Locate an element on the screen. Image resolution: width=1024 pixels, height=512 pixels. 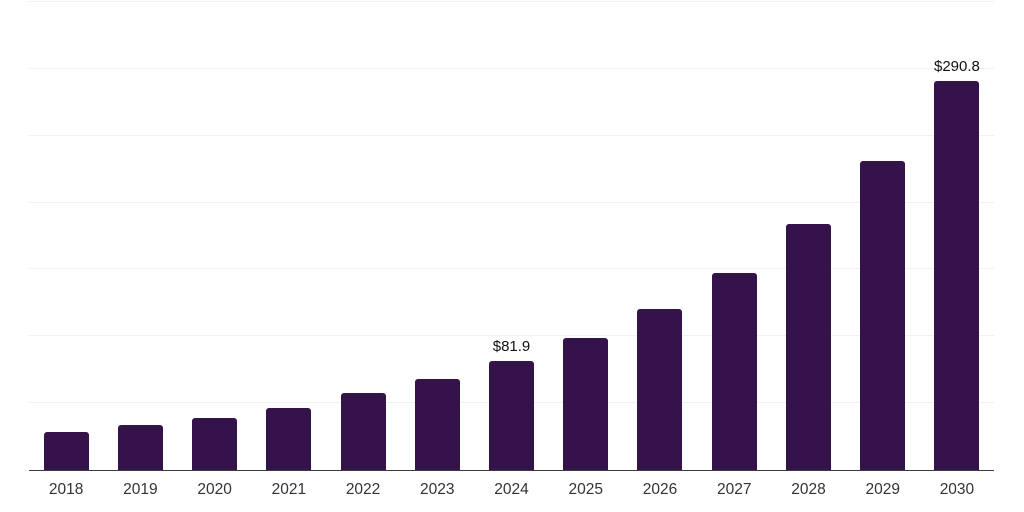
x-tick-label-2026: 2026 is located at coordinates (660, 489).